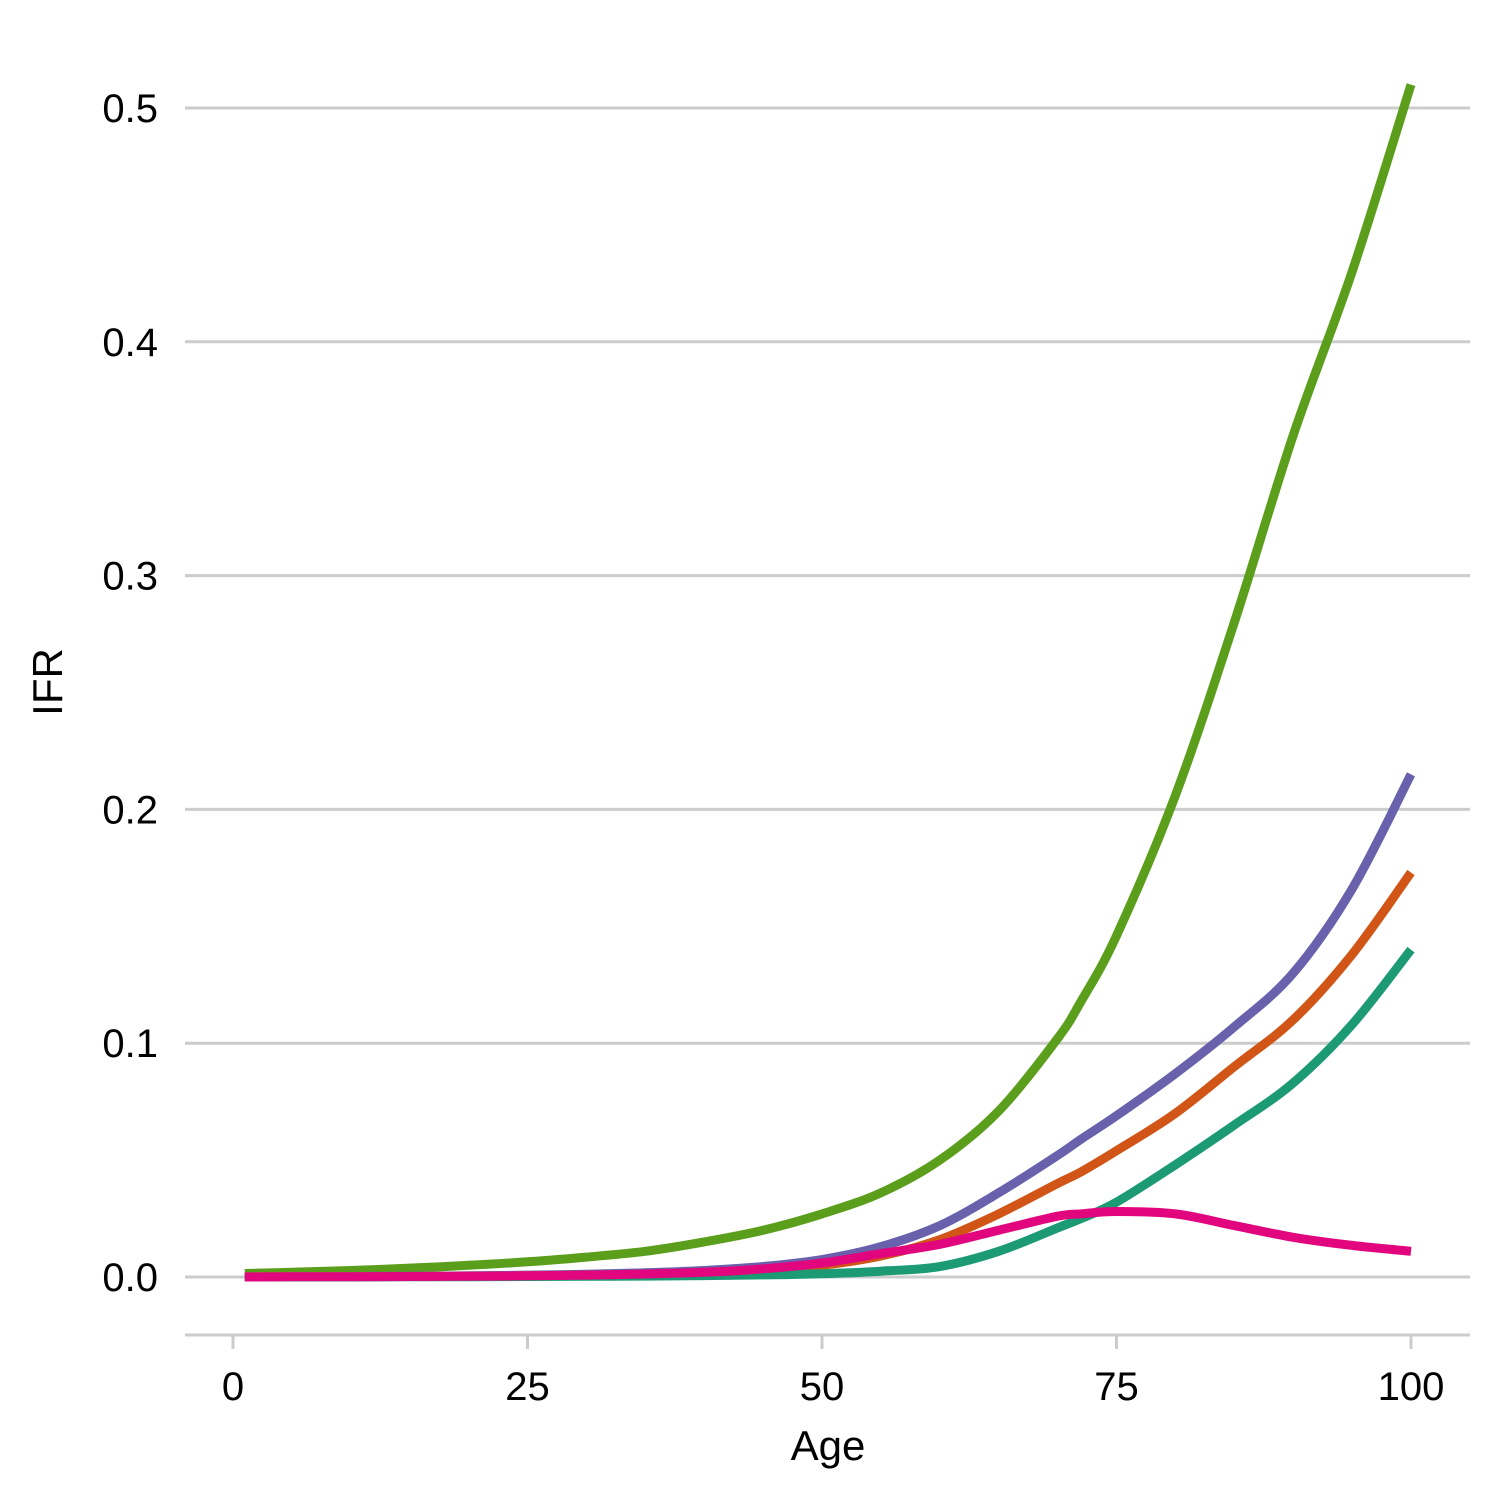  What do you see at coordinates (130, 577) in the screenshot?
I see `y-tick-label: 0.3` at bounding box center [130, 577].